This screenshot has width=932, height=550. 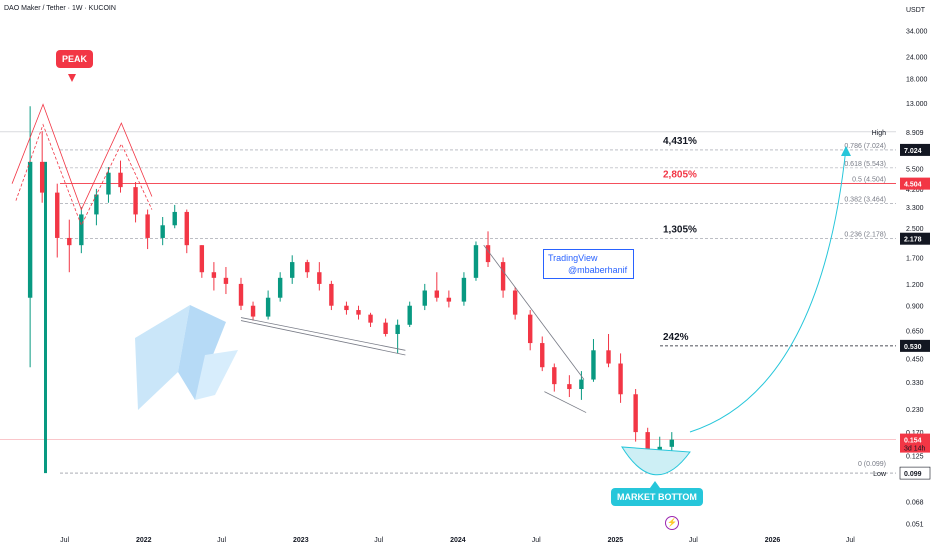 I want to click on fib-label: 0.382 (3.464), so click(x=865, y=200).